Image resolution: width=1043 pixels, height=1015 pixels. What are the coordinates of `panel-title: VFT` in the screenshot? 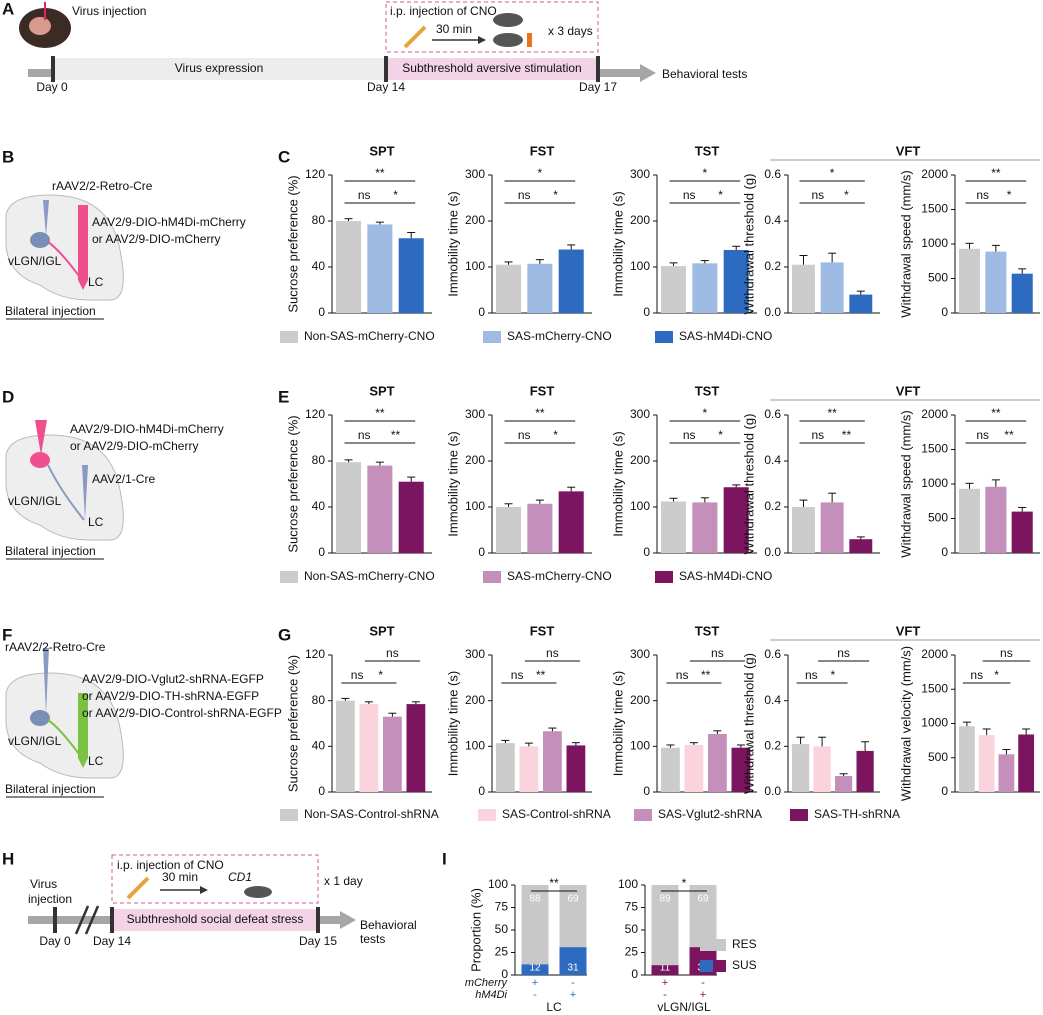 It's located at (908, 150).